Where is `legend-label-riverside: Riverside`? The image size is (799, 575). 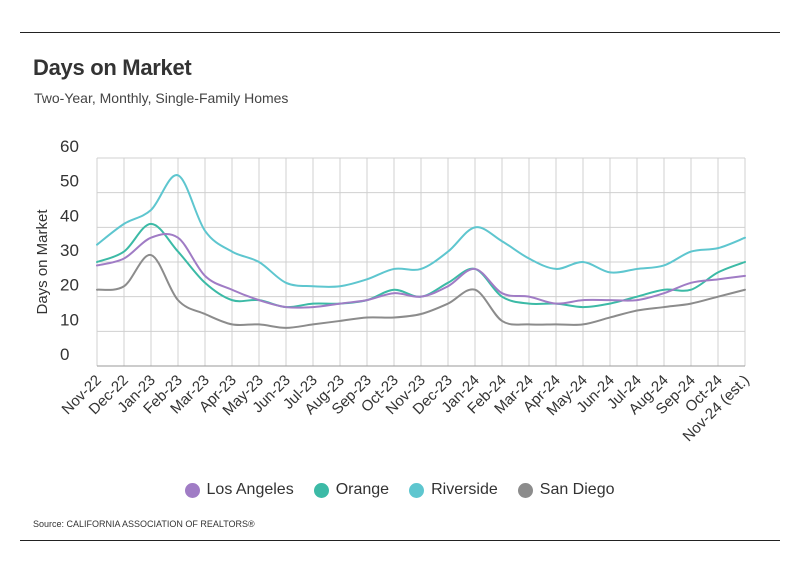 legend-label-riverside: Riverside is located at coordinates (464, 489).